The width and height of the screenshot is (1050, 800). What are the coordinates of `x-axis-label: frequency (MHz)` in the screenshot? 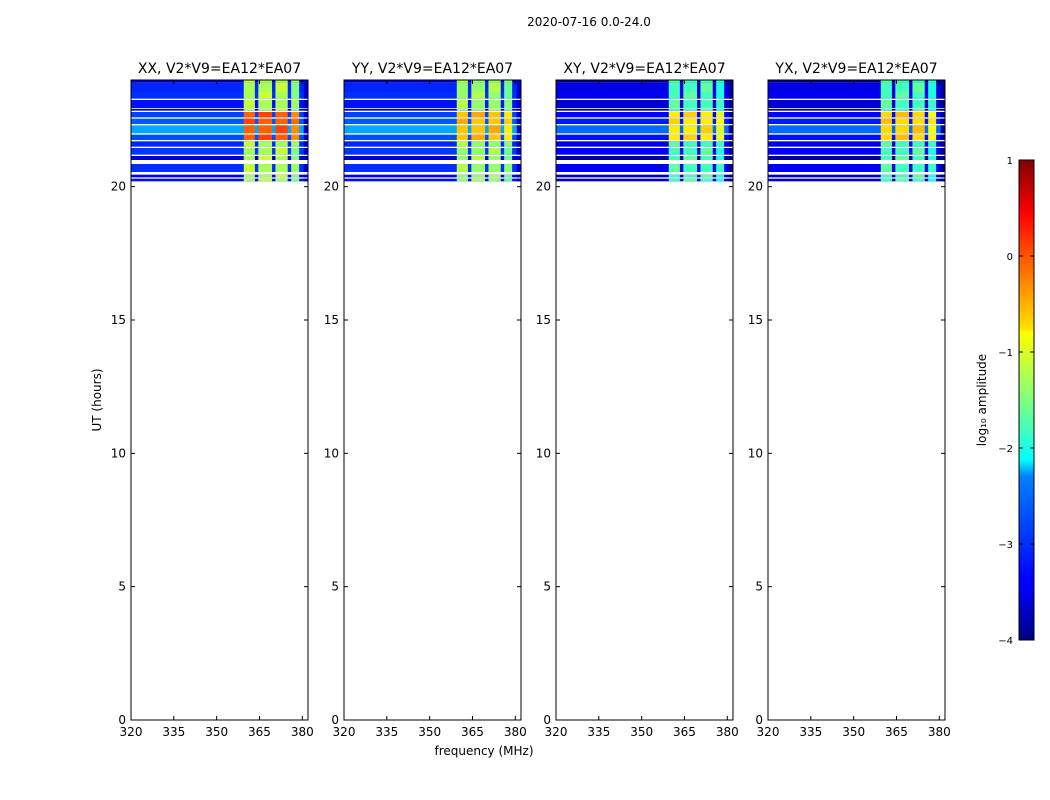 It's located at (483, 751).